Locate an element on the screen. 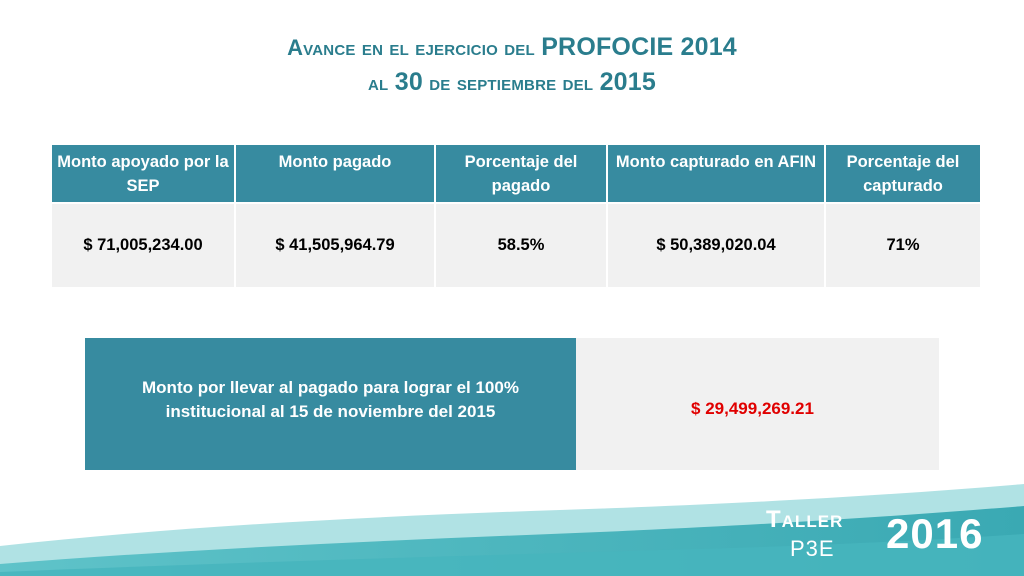 The image size is (1024, 576). cell-porcentaje-capturado: 71% is located at coordinates (902, 245).